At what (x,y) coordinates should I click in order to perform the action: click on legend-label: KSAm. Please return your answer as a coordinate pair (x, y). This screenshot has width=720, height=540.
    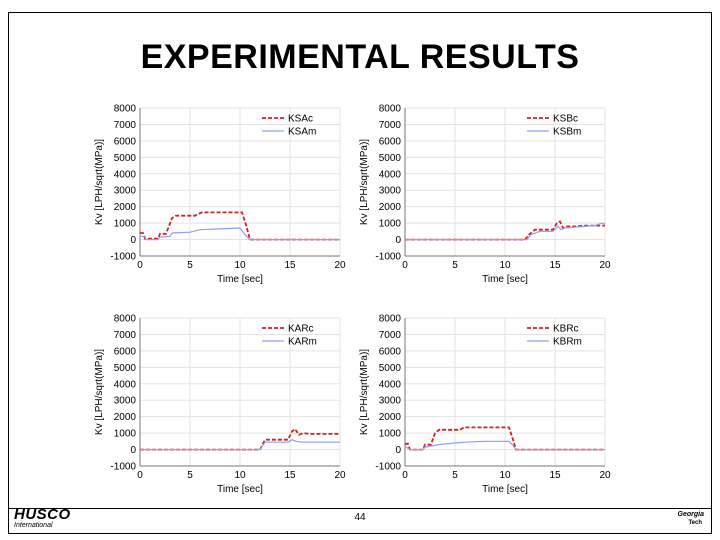
    Looking at the image, I should click on (302, 132).